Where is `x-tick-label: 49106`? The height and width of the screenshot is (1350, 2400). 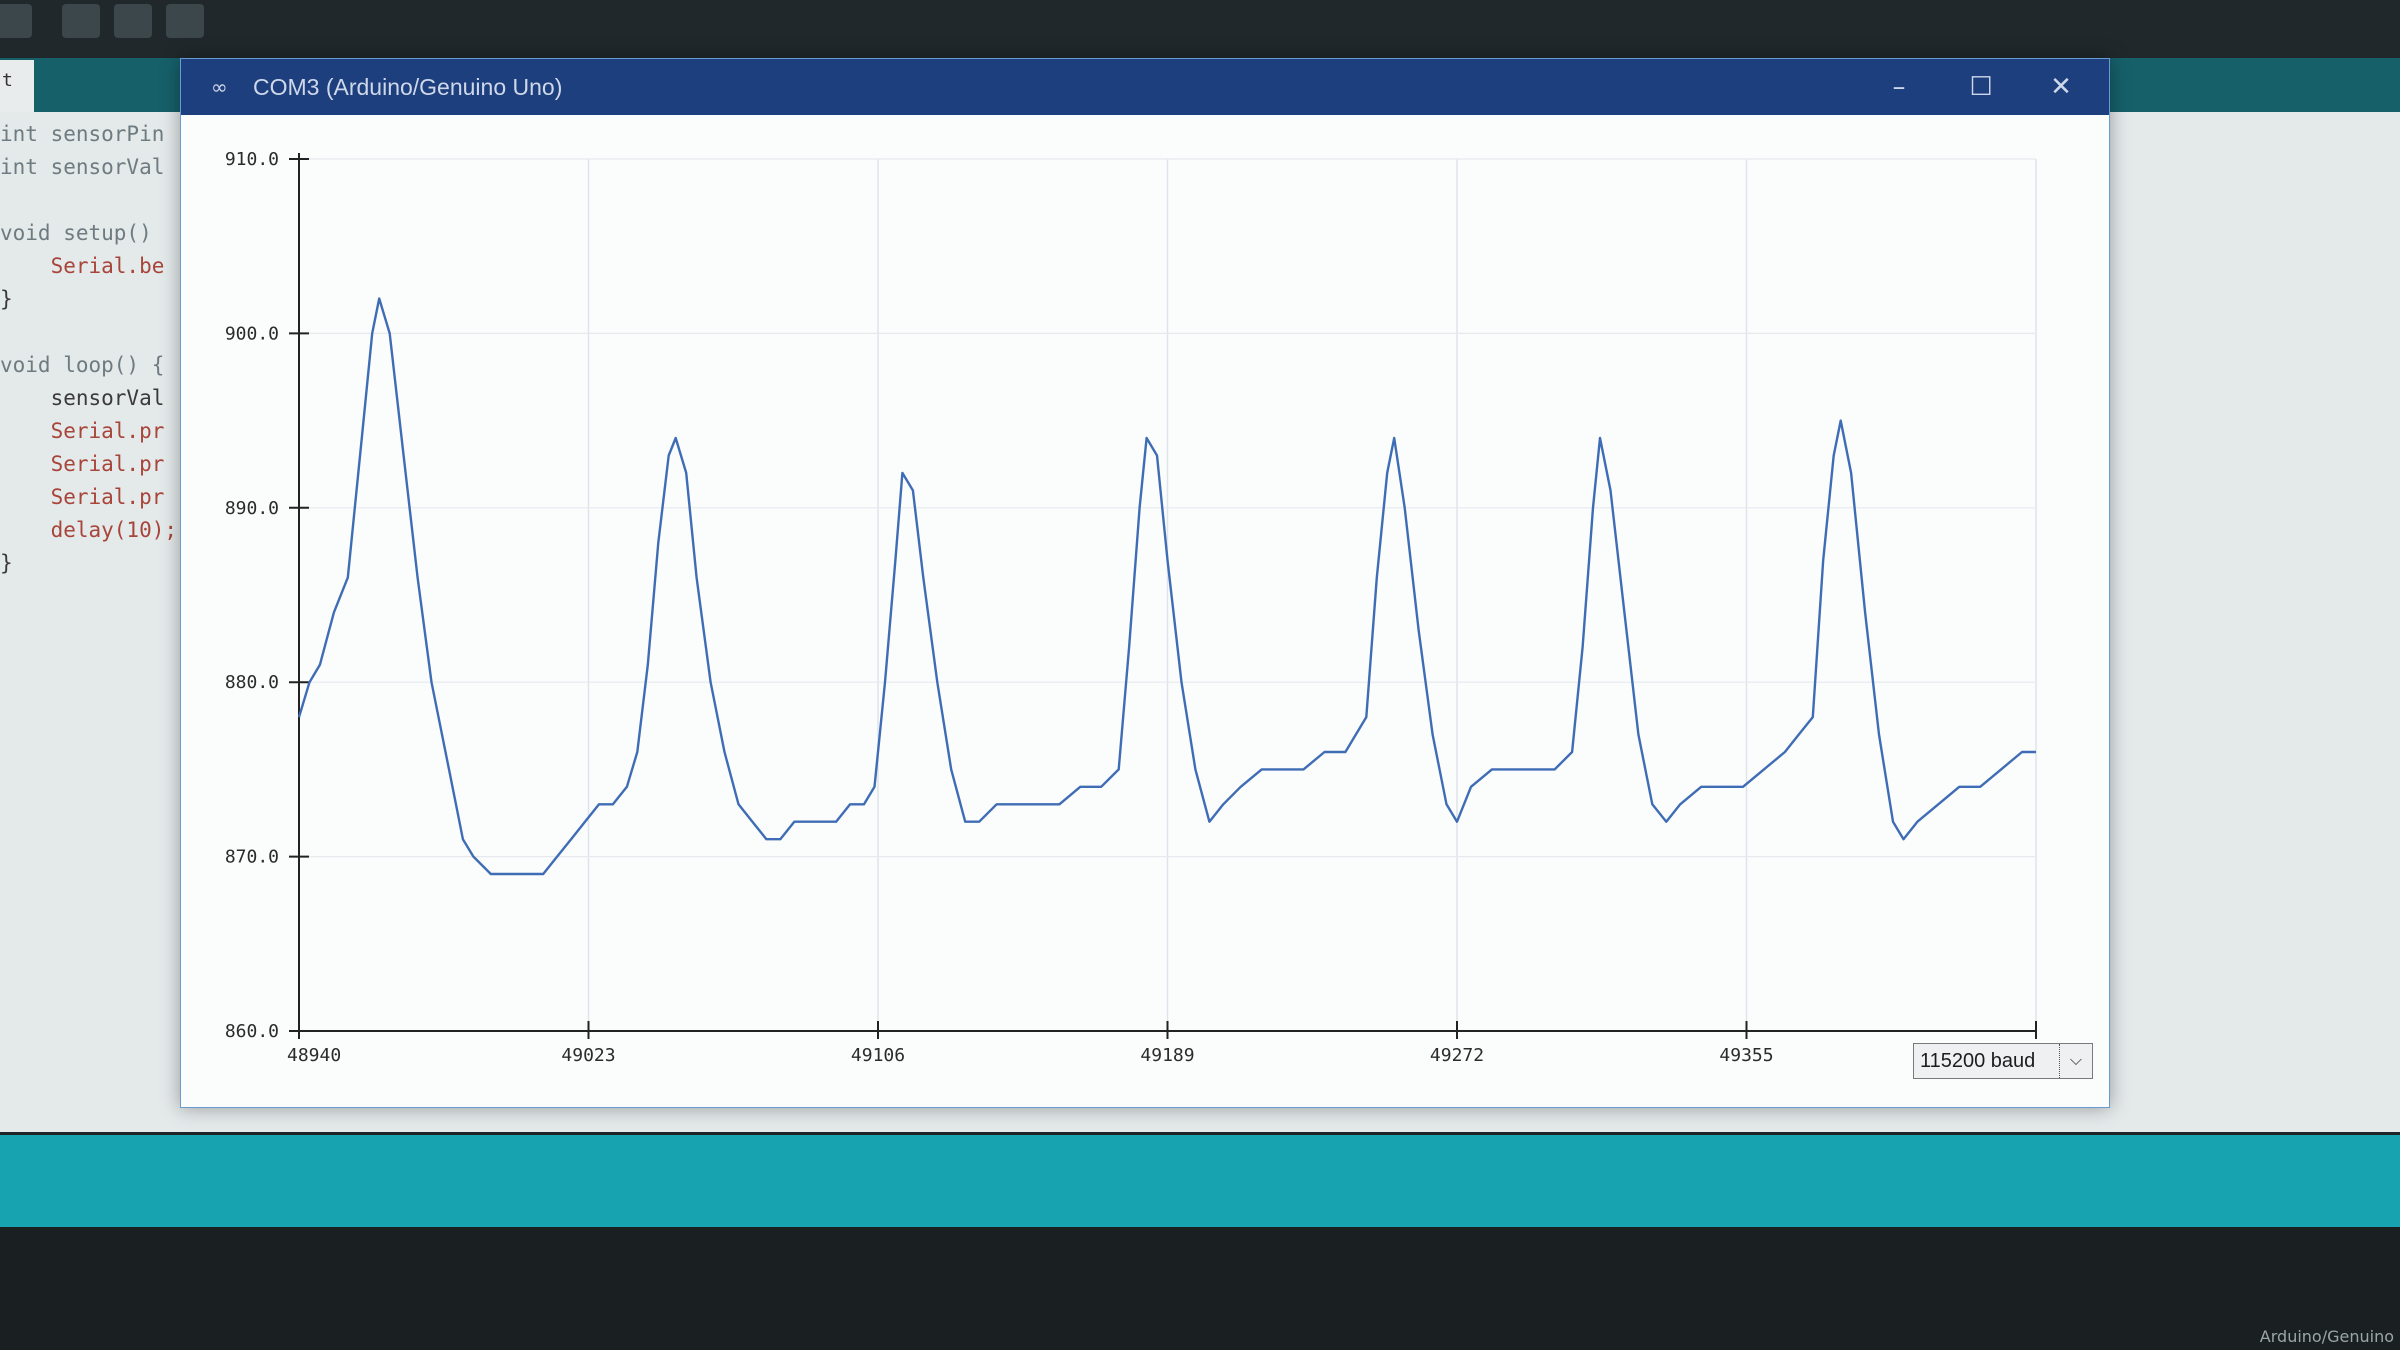 x-tick-label: 49106 is located at coordinates (878, 1055).